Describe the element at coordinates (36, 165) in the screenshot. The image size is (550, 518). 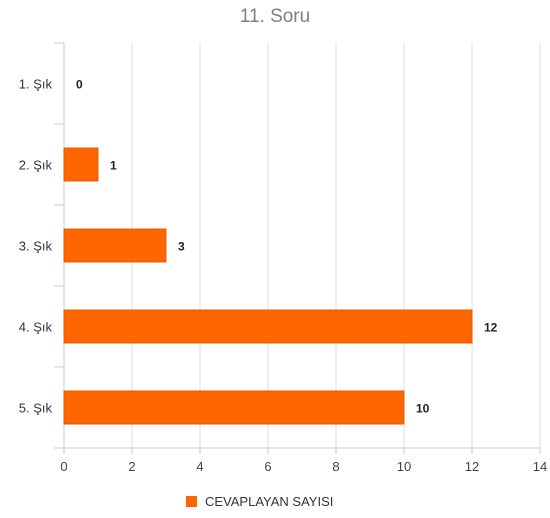
I see `category-label: 2. Şık` at that location.